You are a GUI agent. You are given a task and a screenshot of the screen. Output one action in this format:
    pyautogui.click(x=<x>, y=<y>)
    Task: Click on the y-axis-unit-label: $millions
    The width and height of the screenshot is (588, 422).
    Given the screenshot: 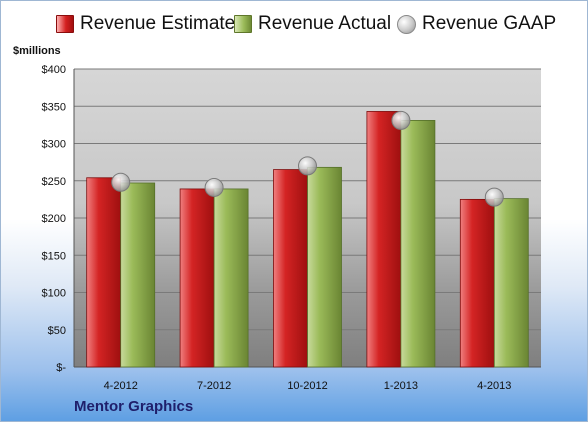 What is the action you would take?
    pyautogui.click(x=37, y=51)
    